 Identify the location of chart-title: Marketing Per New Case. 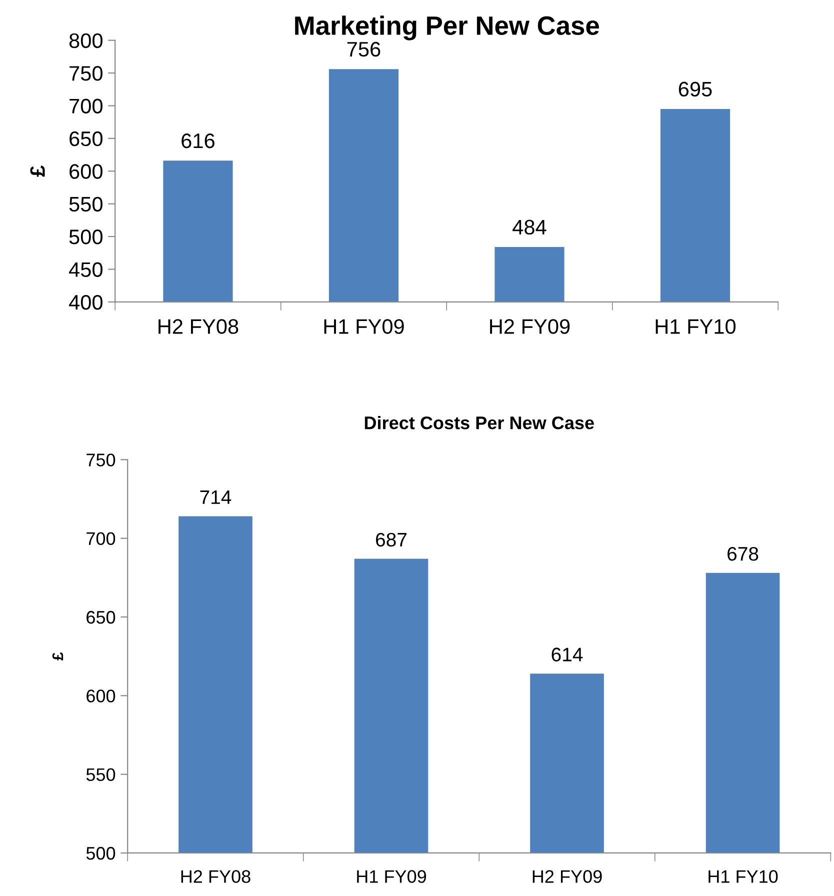
(447, 28).